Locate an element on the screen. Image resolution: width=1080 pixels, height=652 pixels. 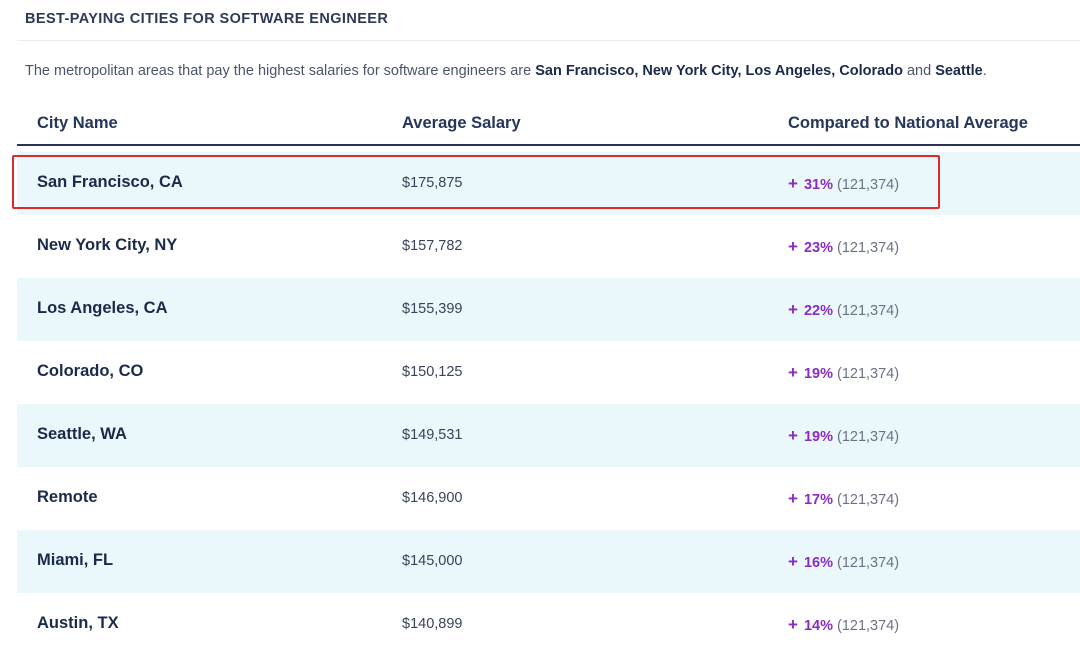
intro-suffix: . is located at coordinates (984, 71).